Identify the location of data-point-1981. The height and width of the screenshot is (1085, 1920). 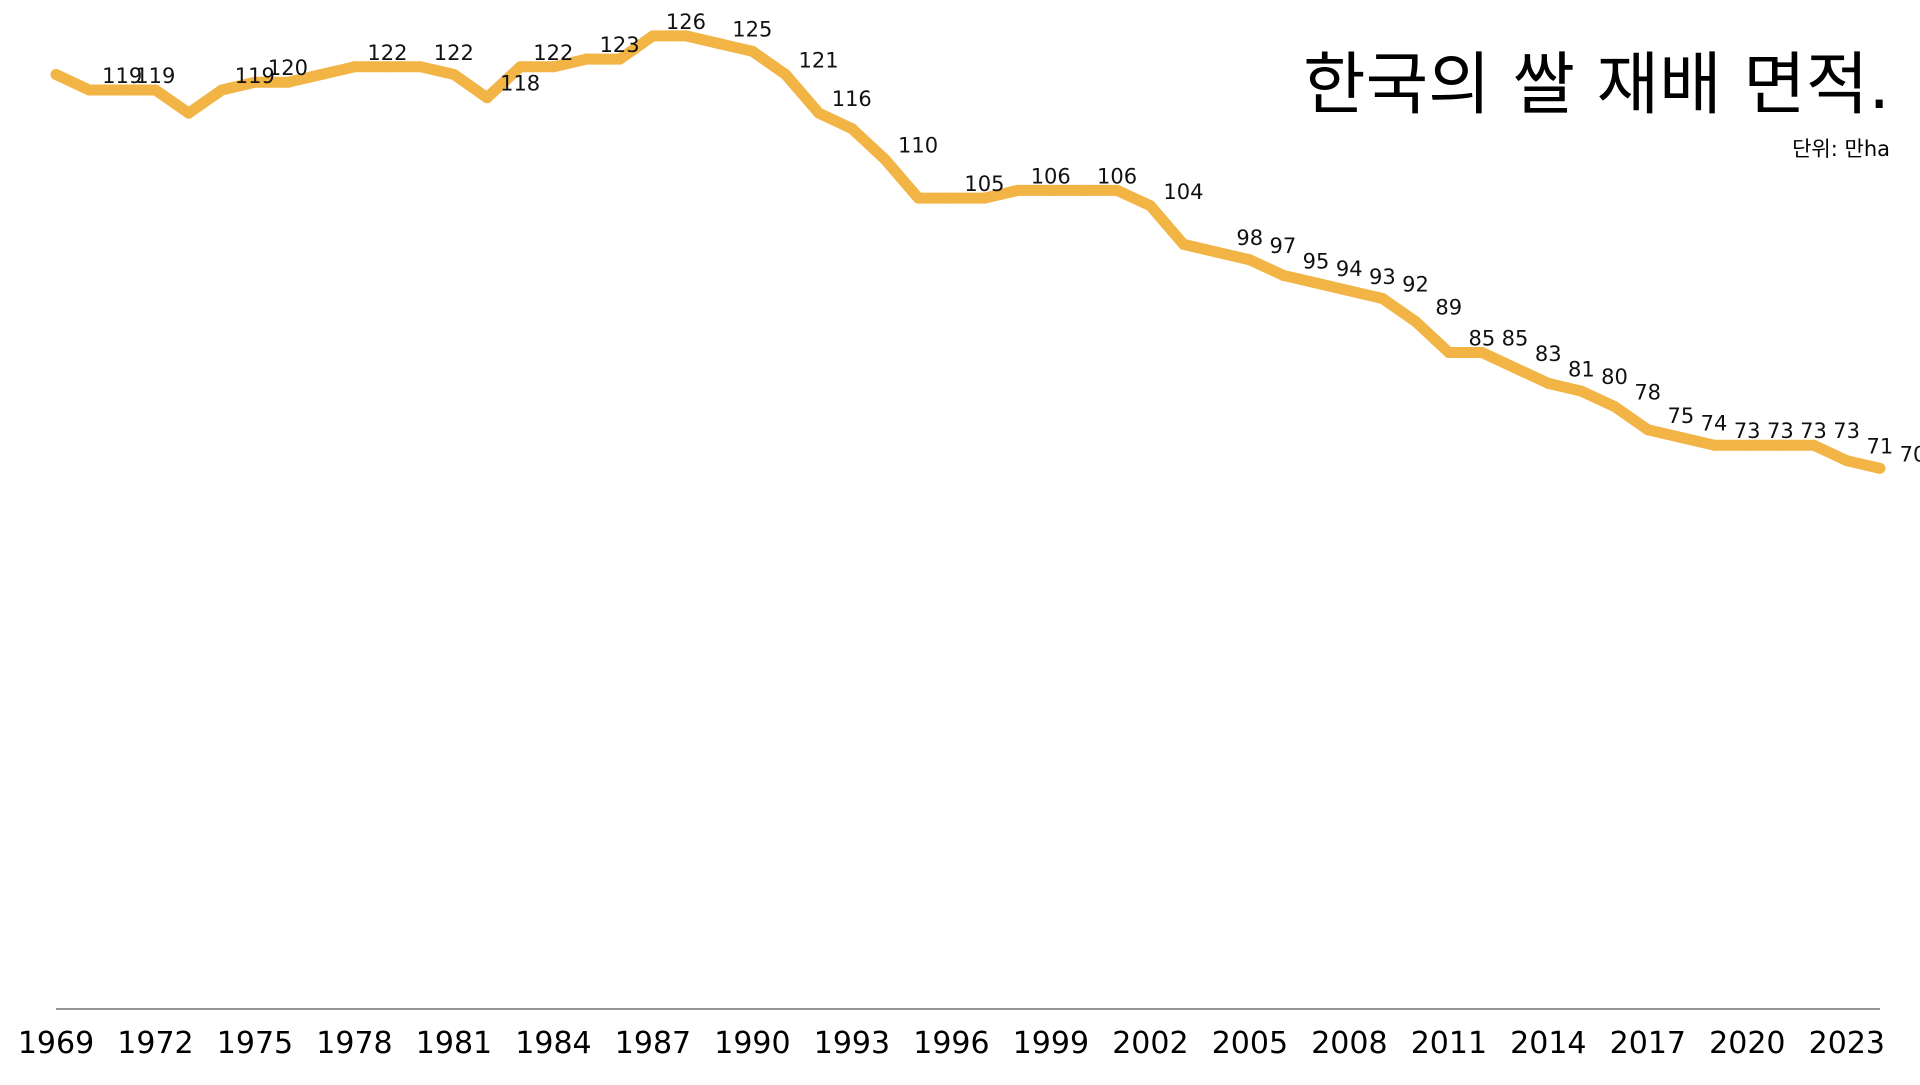
(454, 75).